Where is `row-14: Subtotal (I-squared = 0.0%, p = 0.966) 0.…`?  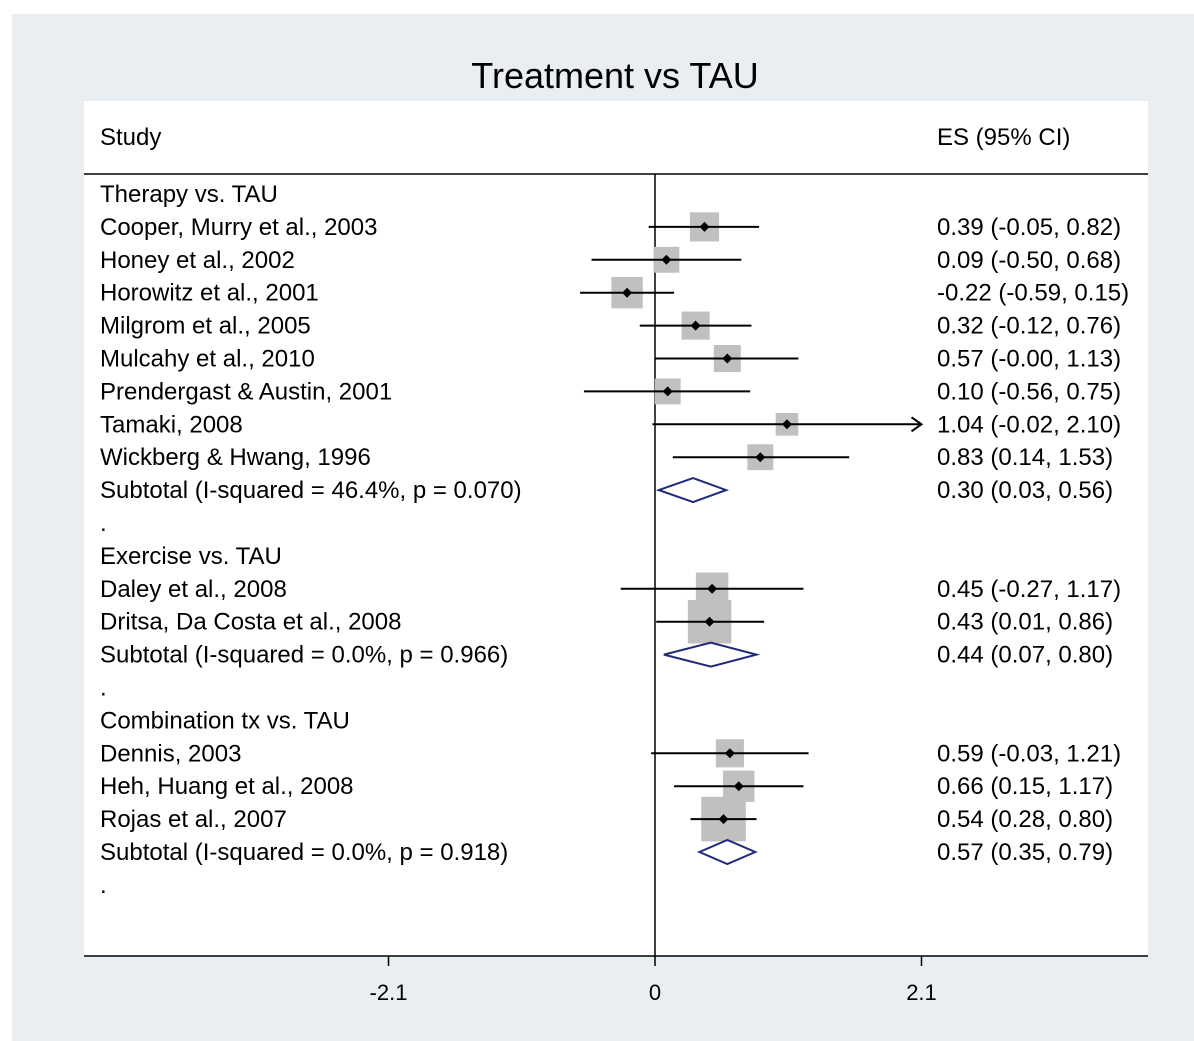 row-14: Subtotal (I-squared = 0.0%, p = 0.966) 0.… is located at coordinates (606, 655).